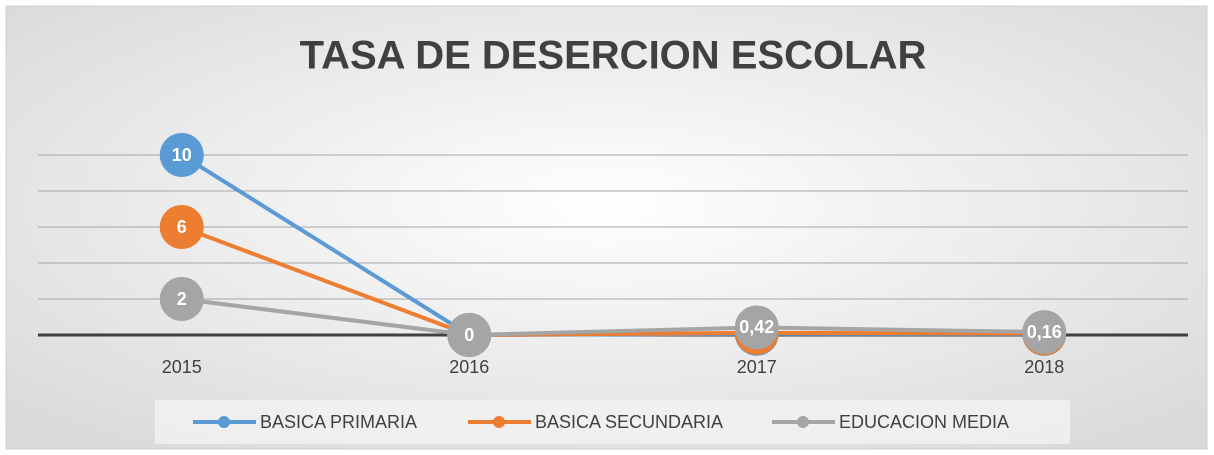 The image size is (1214, 455). Describe the element at coordinates (613, 56) in the screenshot. I see `chart-title: TASA DE DESERCION ESCOLAR` at that location.